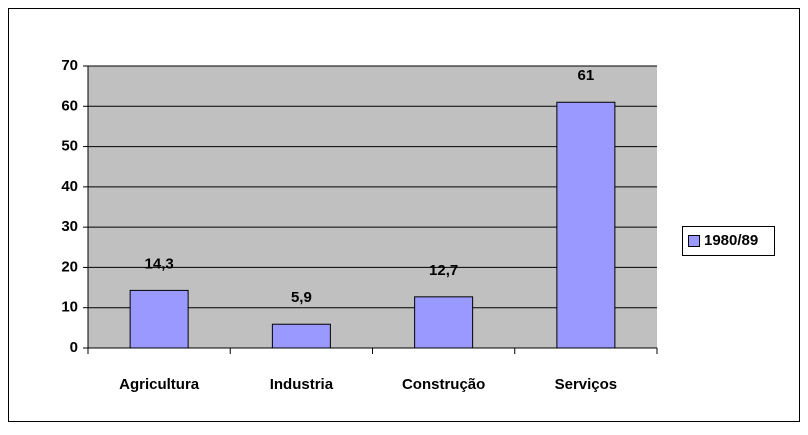 The height and width of the screenshot is (435, 808). Describe the element at coordinates (694, 241) in the screenshot. I see `legend-swatch` at that location.